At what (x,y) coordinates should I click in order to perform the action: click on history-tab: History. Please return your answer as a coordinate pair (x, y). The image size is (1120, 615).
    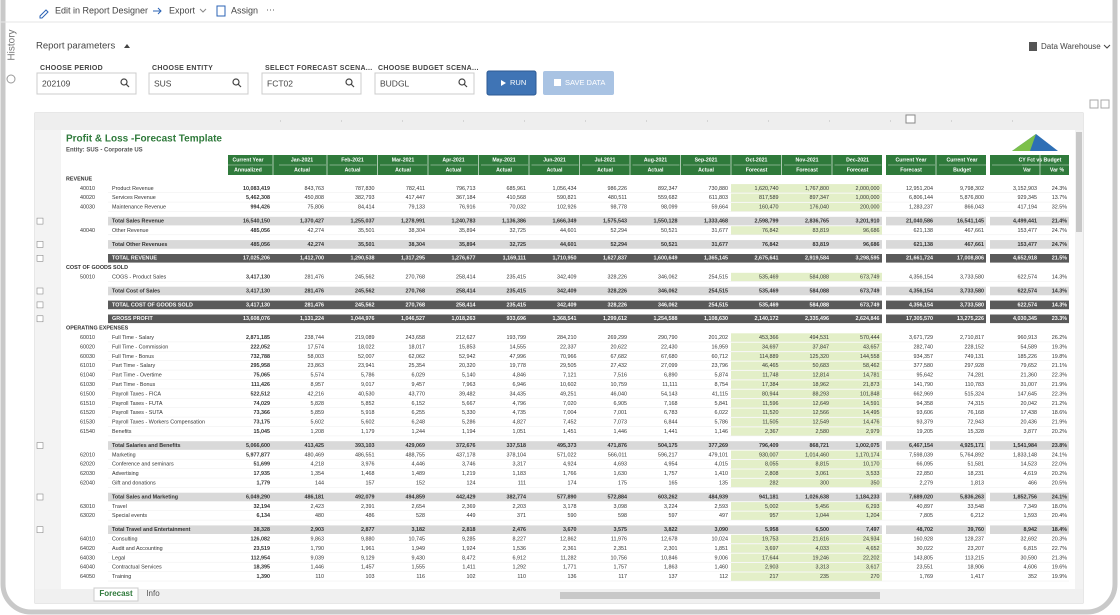
    Looking at the image, I should click on (12, 44).